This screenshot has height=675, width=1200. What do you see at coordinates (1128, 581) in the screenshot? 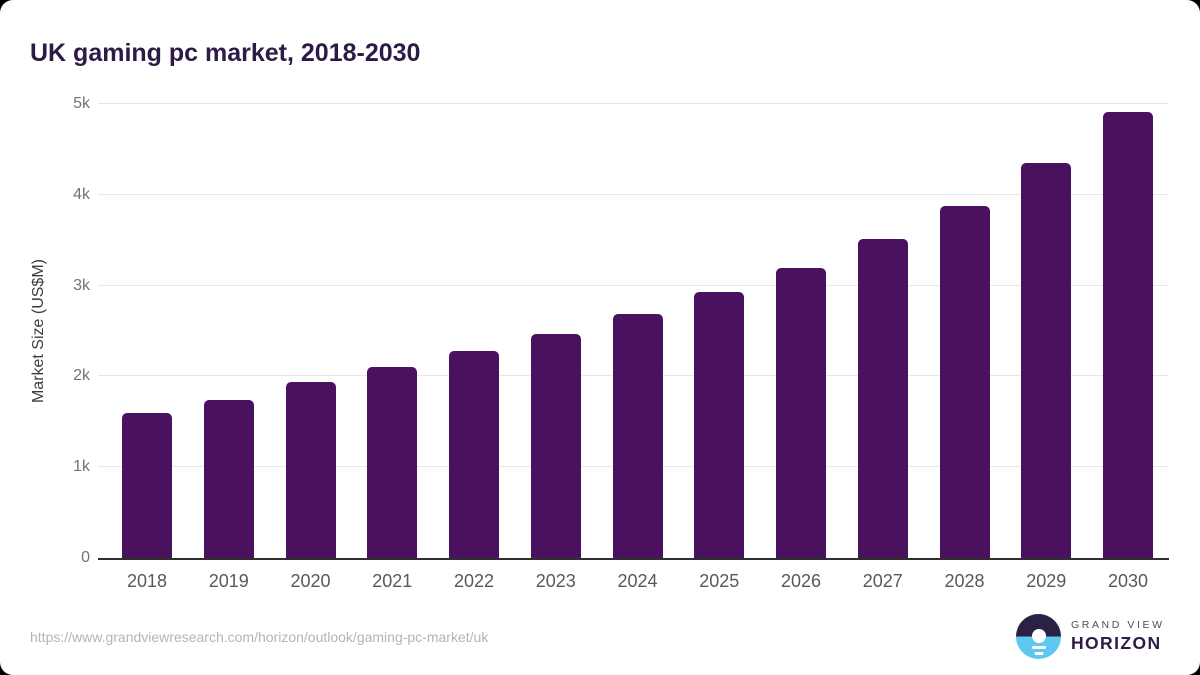
I see `x-tick-label: 2030` at bounding box center [1128, 581].